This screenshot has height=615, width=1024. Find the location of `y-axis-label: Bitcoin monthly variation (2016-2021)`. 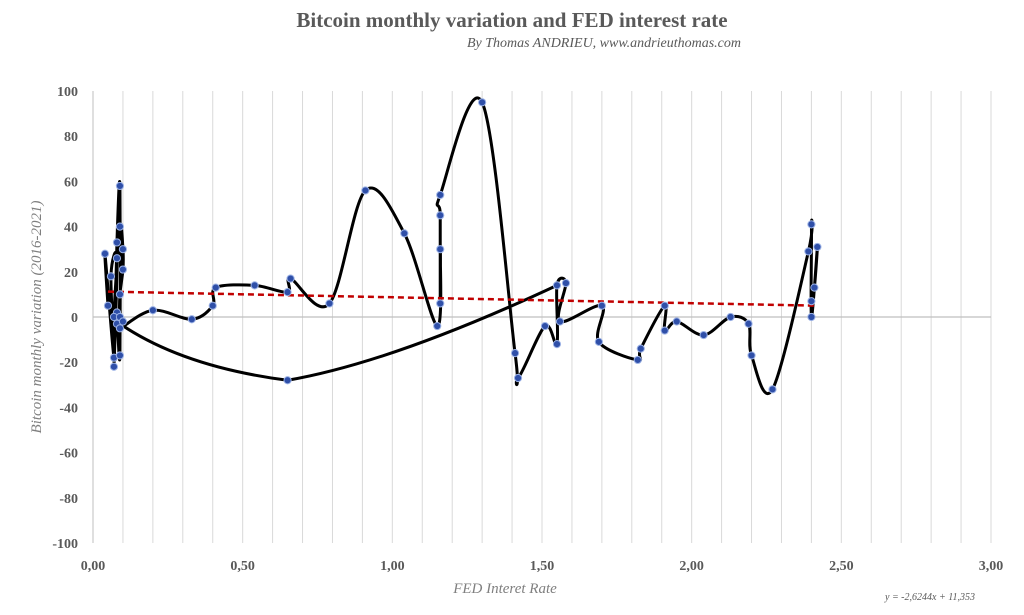

y-axis-label: Bitcoin monthly variation (2016-2021) is located at coordinates (37, 317).